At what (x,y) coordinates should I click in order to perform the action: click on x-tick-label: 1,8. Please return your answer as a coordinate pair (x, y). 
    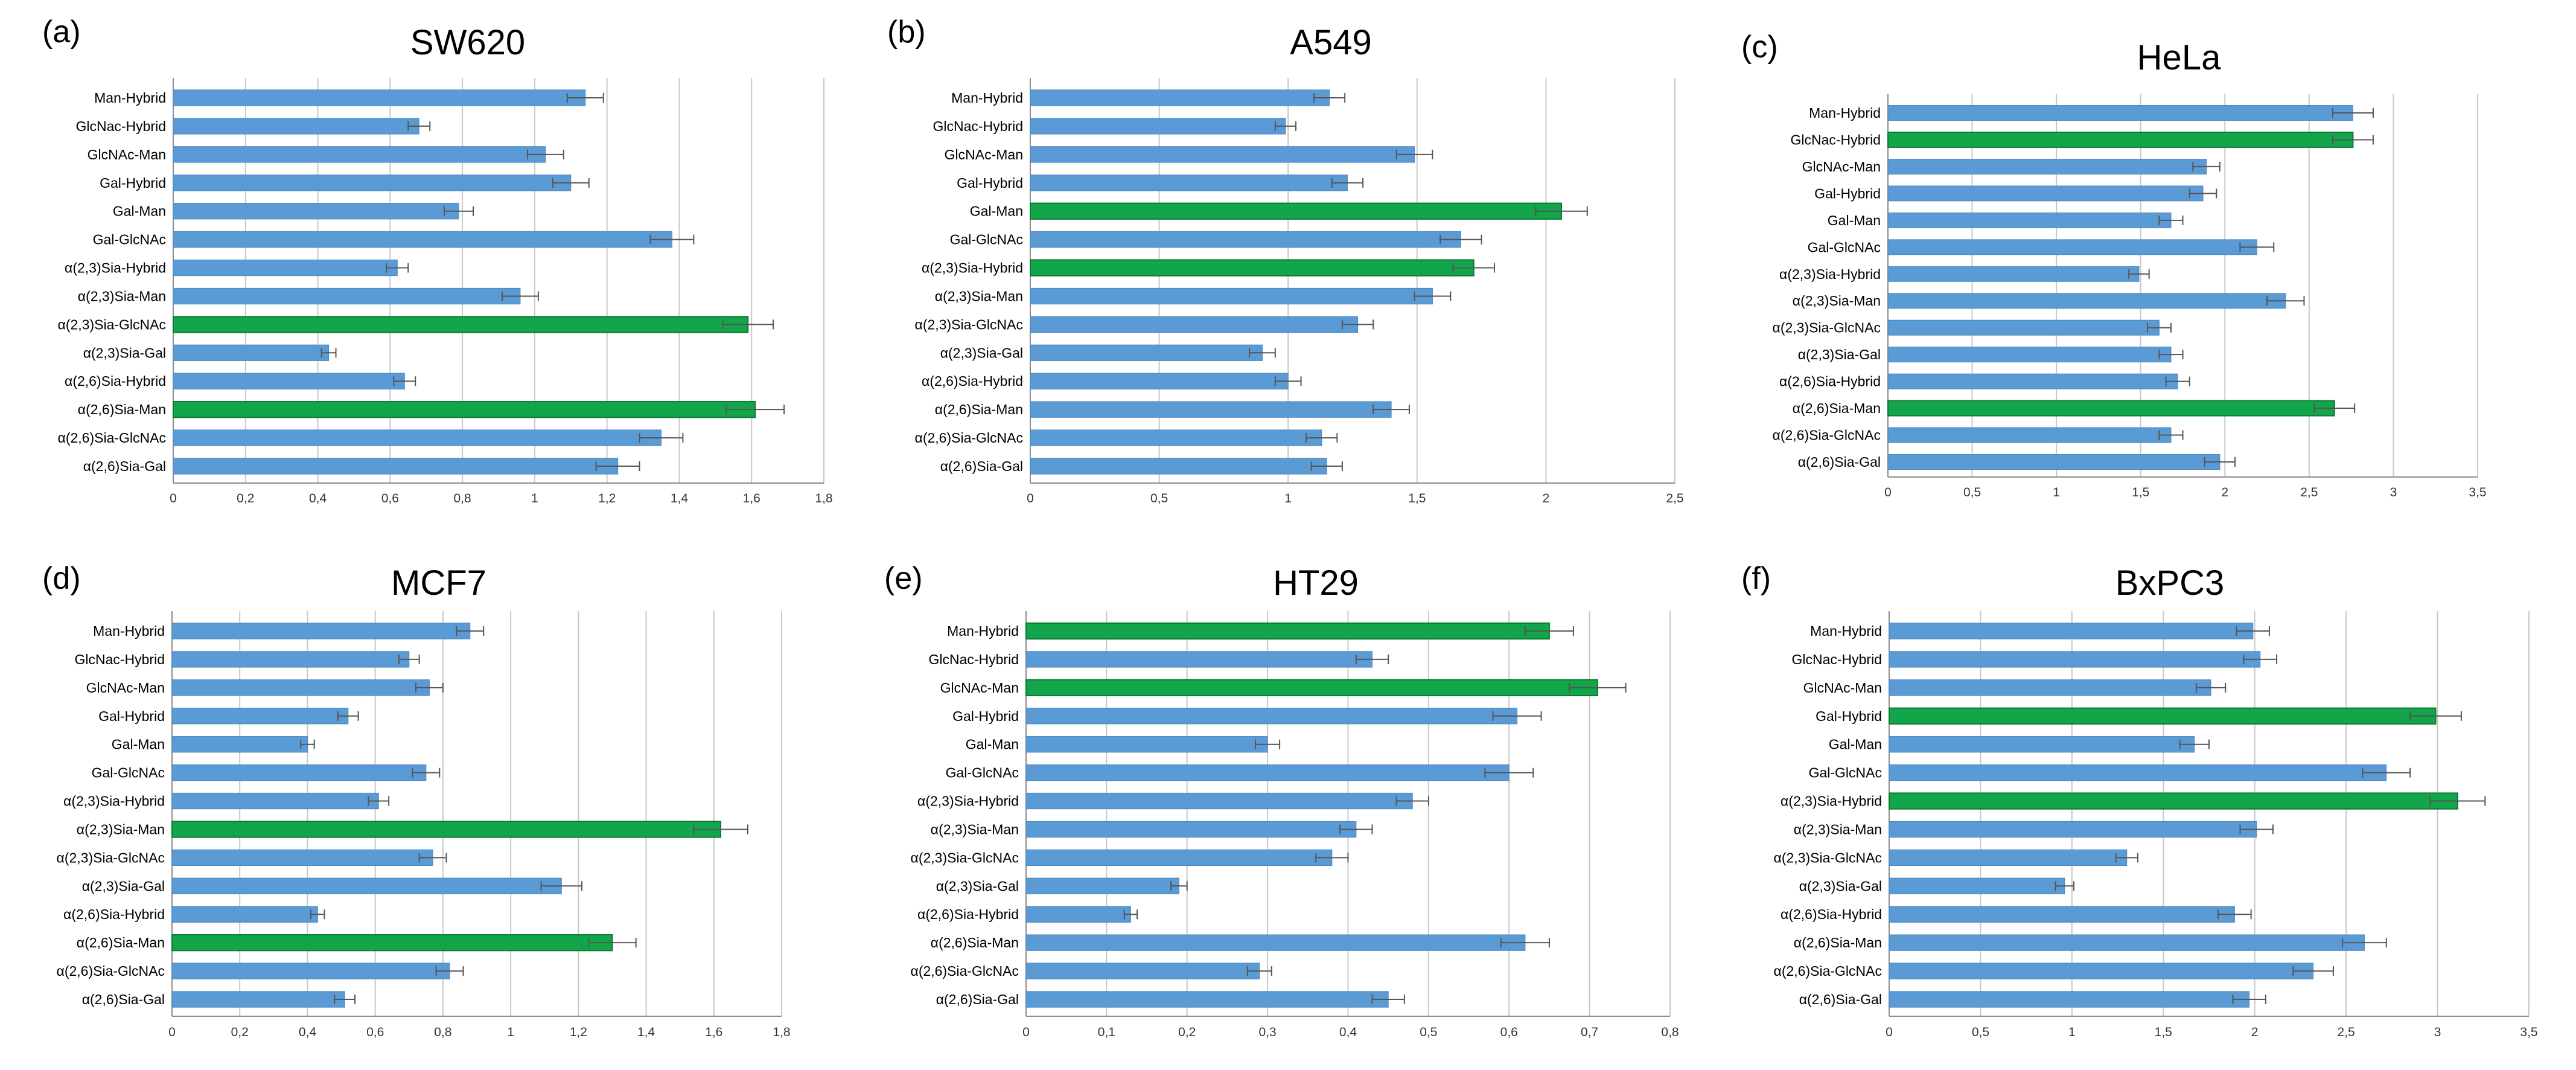
    Looking at the image, I should click on (823, 499).